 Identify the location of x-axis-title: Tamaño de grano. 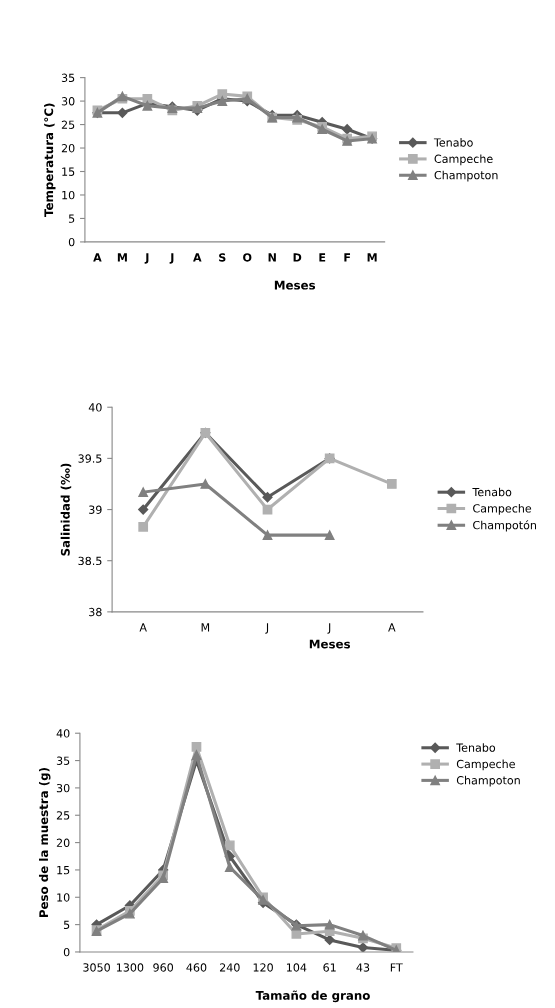
(312, 996).